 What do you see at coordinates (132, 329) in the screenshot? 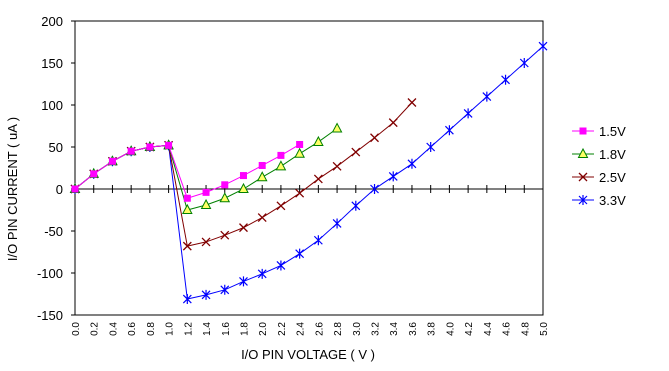
I see `x-tick-label: 0.6` at bounding box center [132, 329].